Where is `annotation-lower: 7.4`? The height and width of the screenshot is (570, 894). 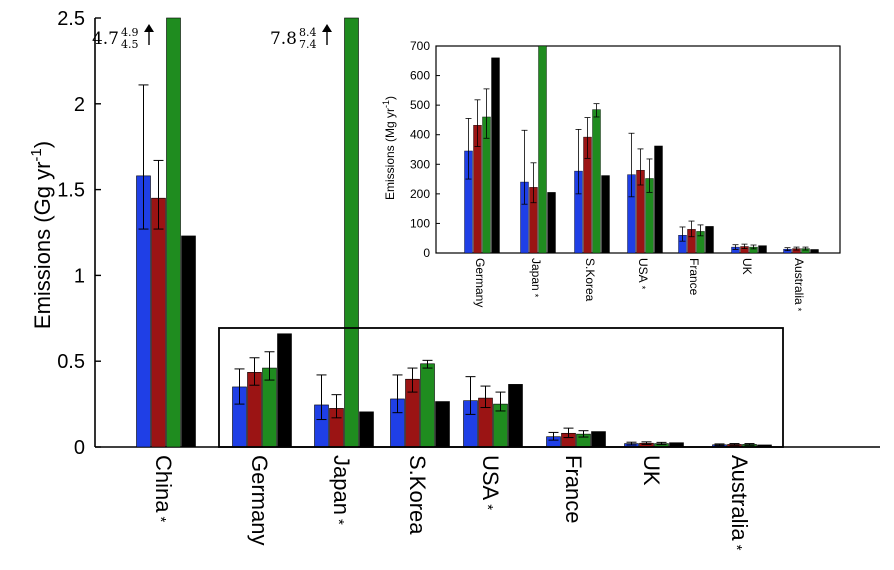 annotation-lower: 7.4 is located at coordinates (308, 44).